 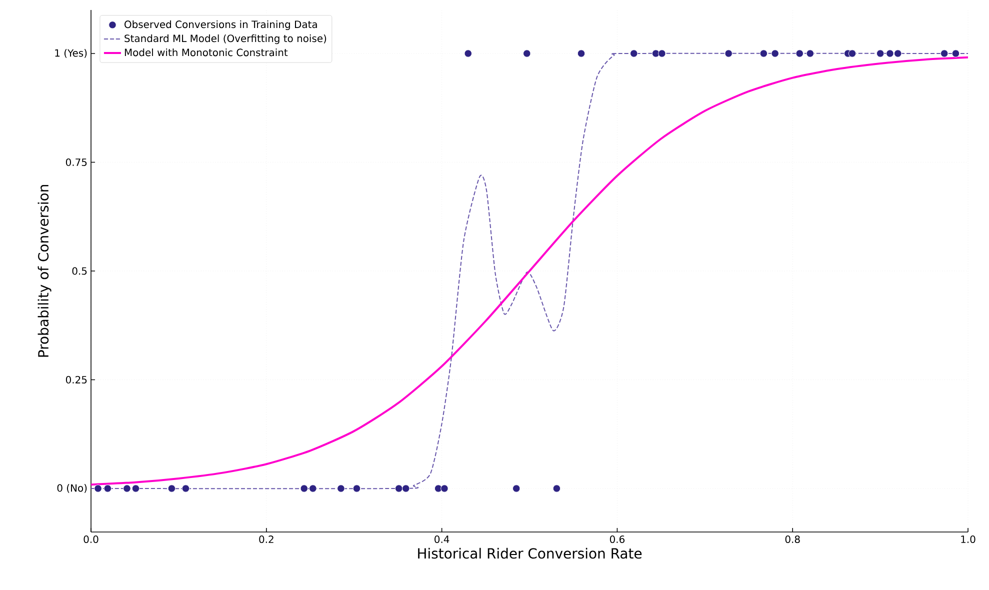 What do you see at coordinates (968, 539) in the screenshot?
I see `x-tick-label: 1.0` at bounding box center [968, 539].